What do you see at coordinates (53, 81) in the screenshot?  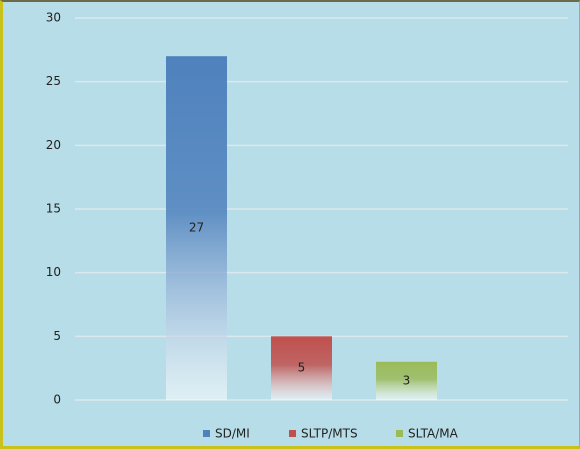 I see `y-tick-label: 25` at bounding box center [53, 81].